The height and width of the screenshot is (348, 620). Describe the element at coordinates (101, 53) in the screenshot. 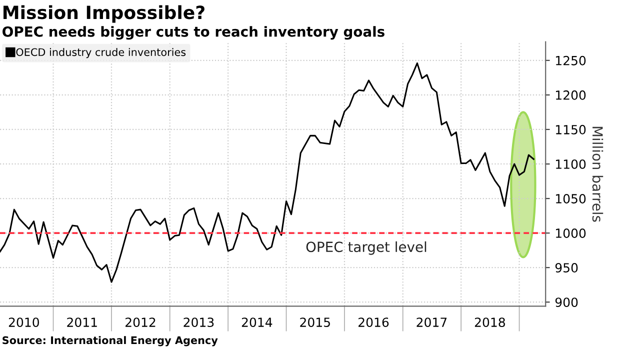

I see `legend-label: OECD industry crude inventories` at that location.